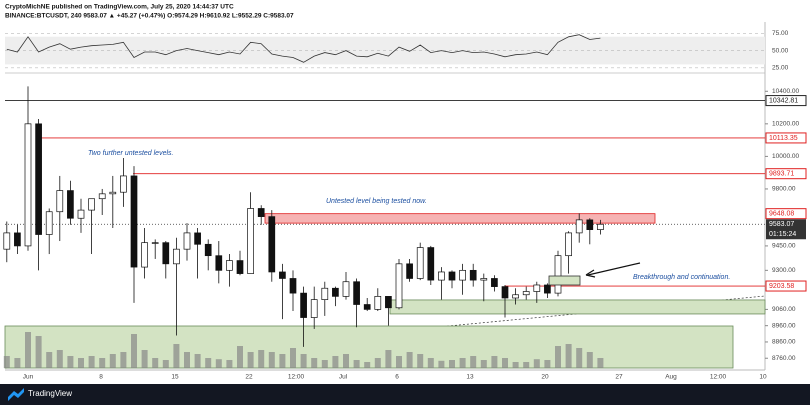 The height and width of the screenshot is (405, 810). I want to click on y-tick-label: 8960.00, so click(784, 325).